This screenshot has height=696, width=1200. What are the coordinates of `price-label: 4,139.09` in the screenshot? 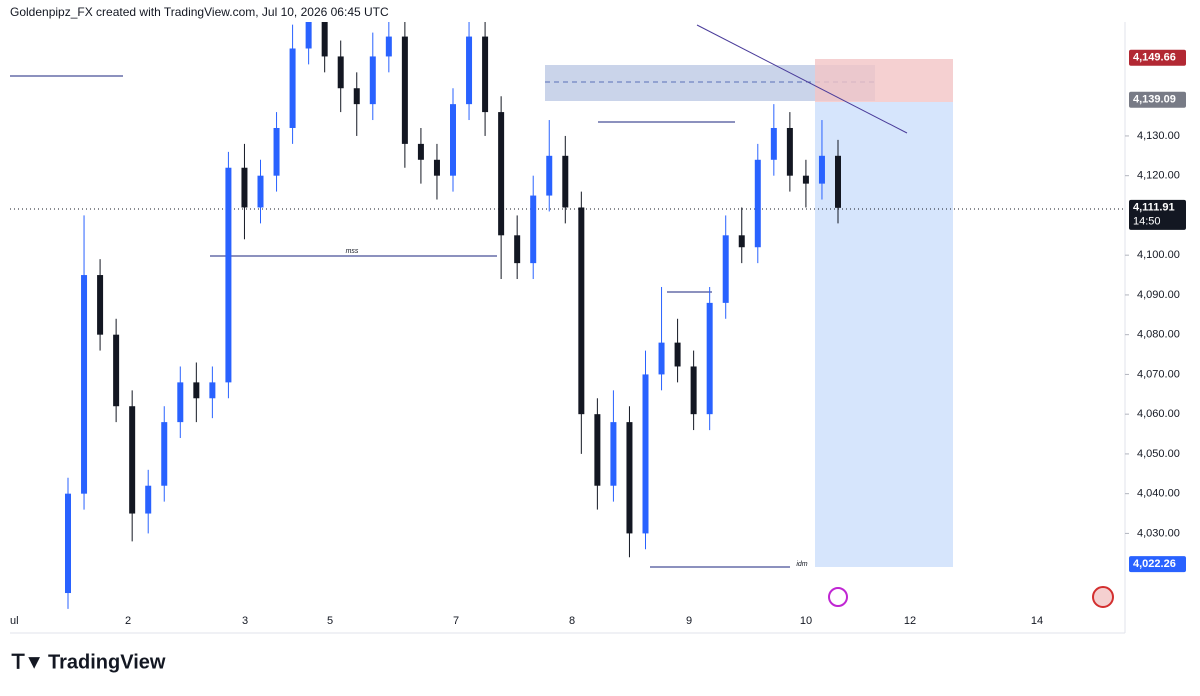 It's located at (1154, 100).